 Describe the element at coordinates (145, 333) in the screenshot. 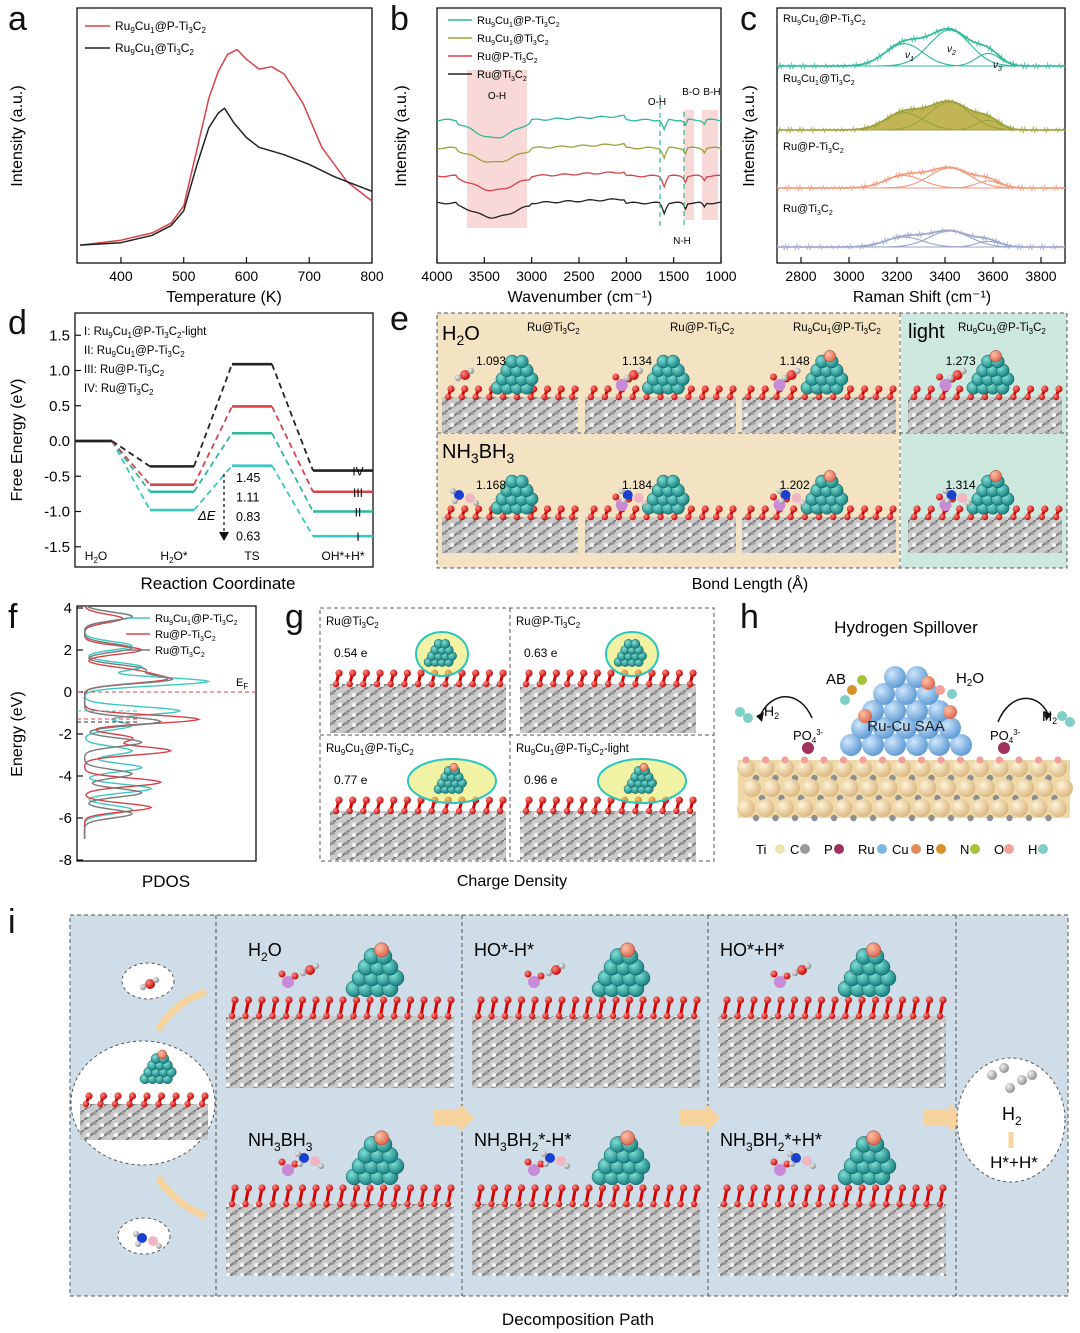

I see `chart-d-legend-entry: I: Ru9Cu1@P-Ti3C2-light` at that location.